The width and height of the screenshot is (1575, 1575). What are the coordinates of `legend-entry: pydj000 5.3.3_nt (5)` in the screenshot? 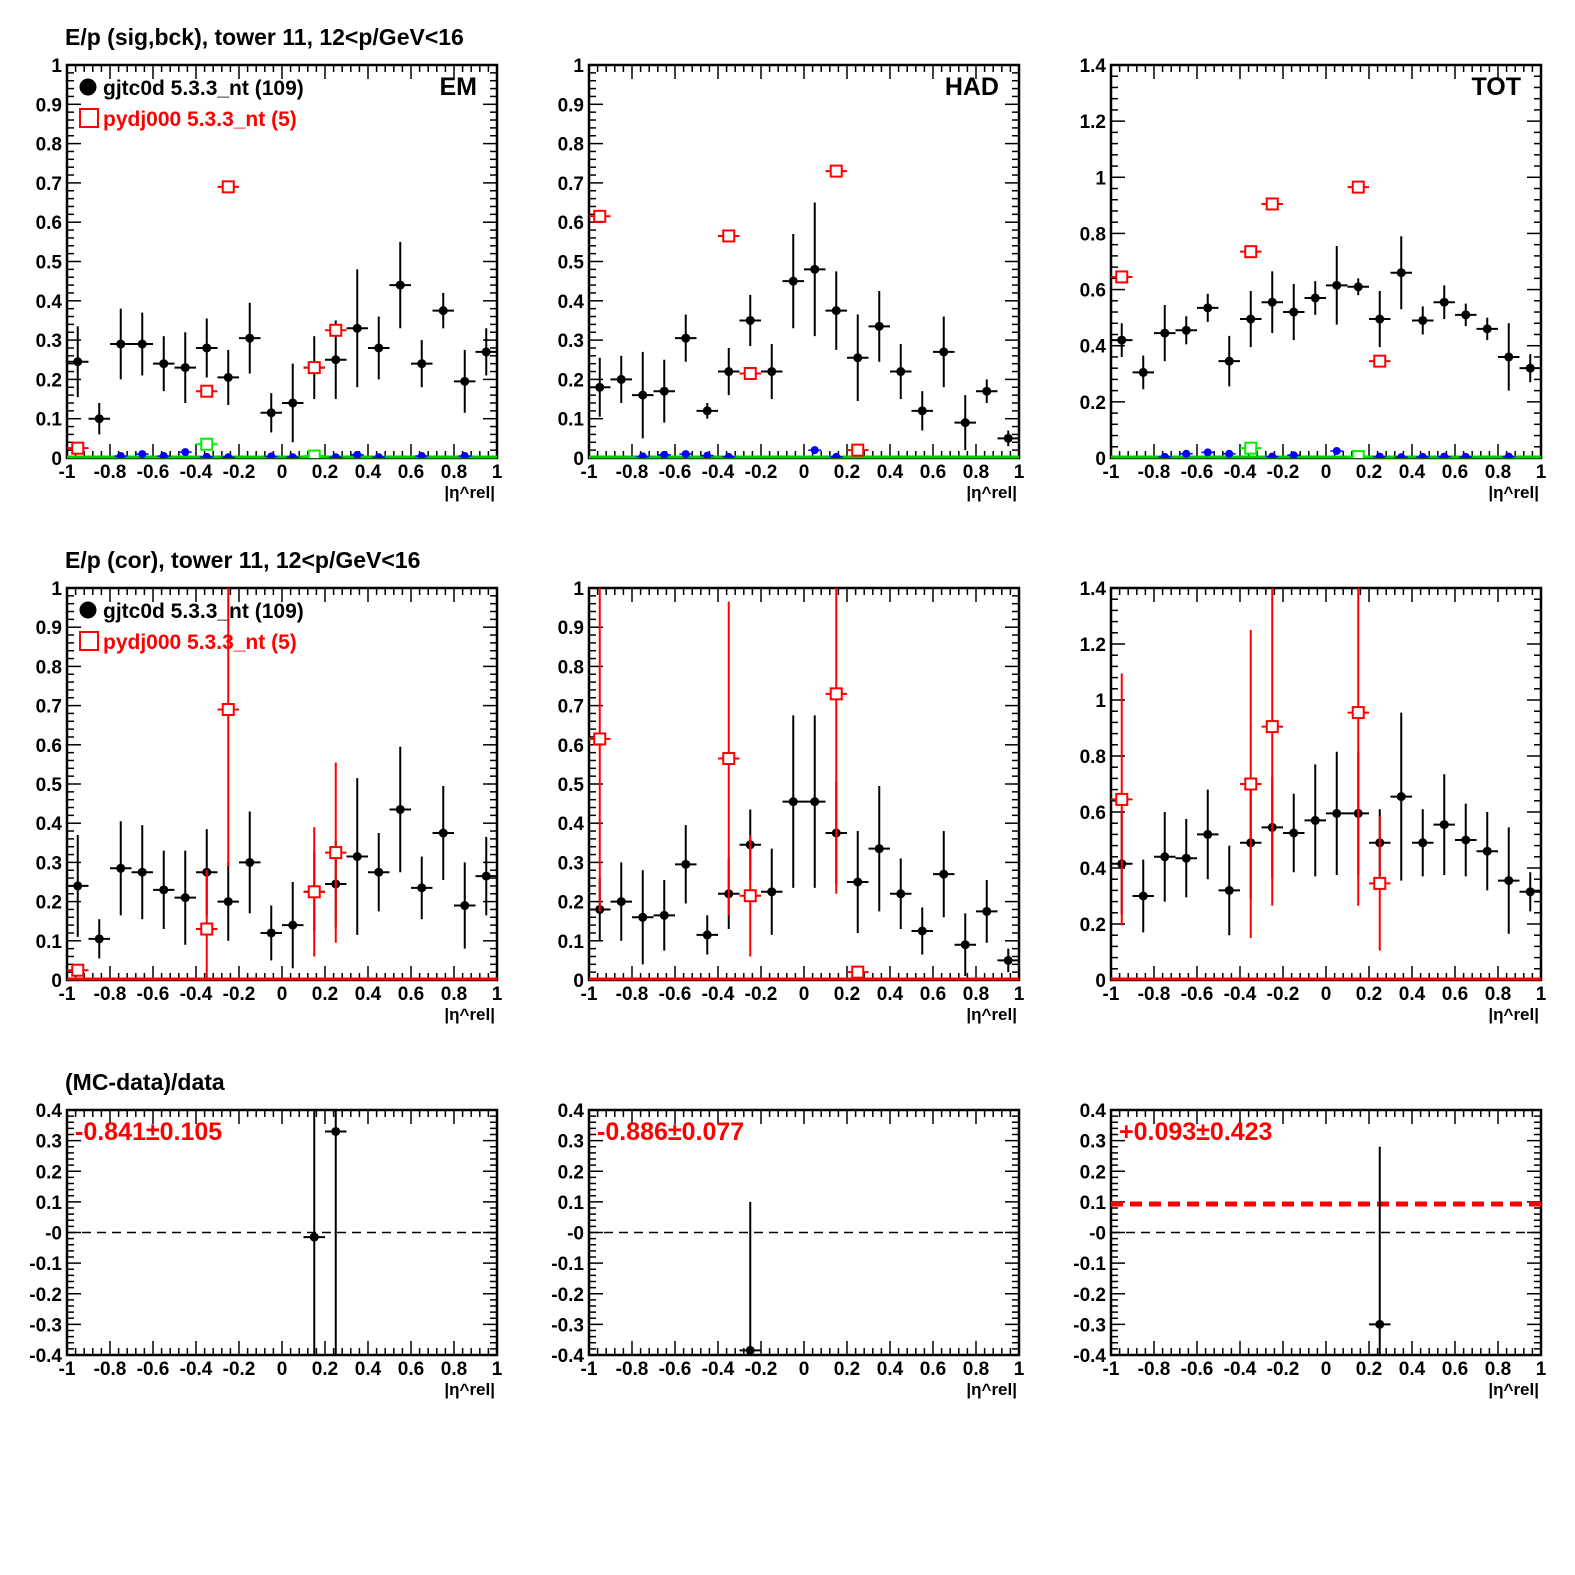 It's located at (200, 119).